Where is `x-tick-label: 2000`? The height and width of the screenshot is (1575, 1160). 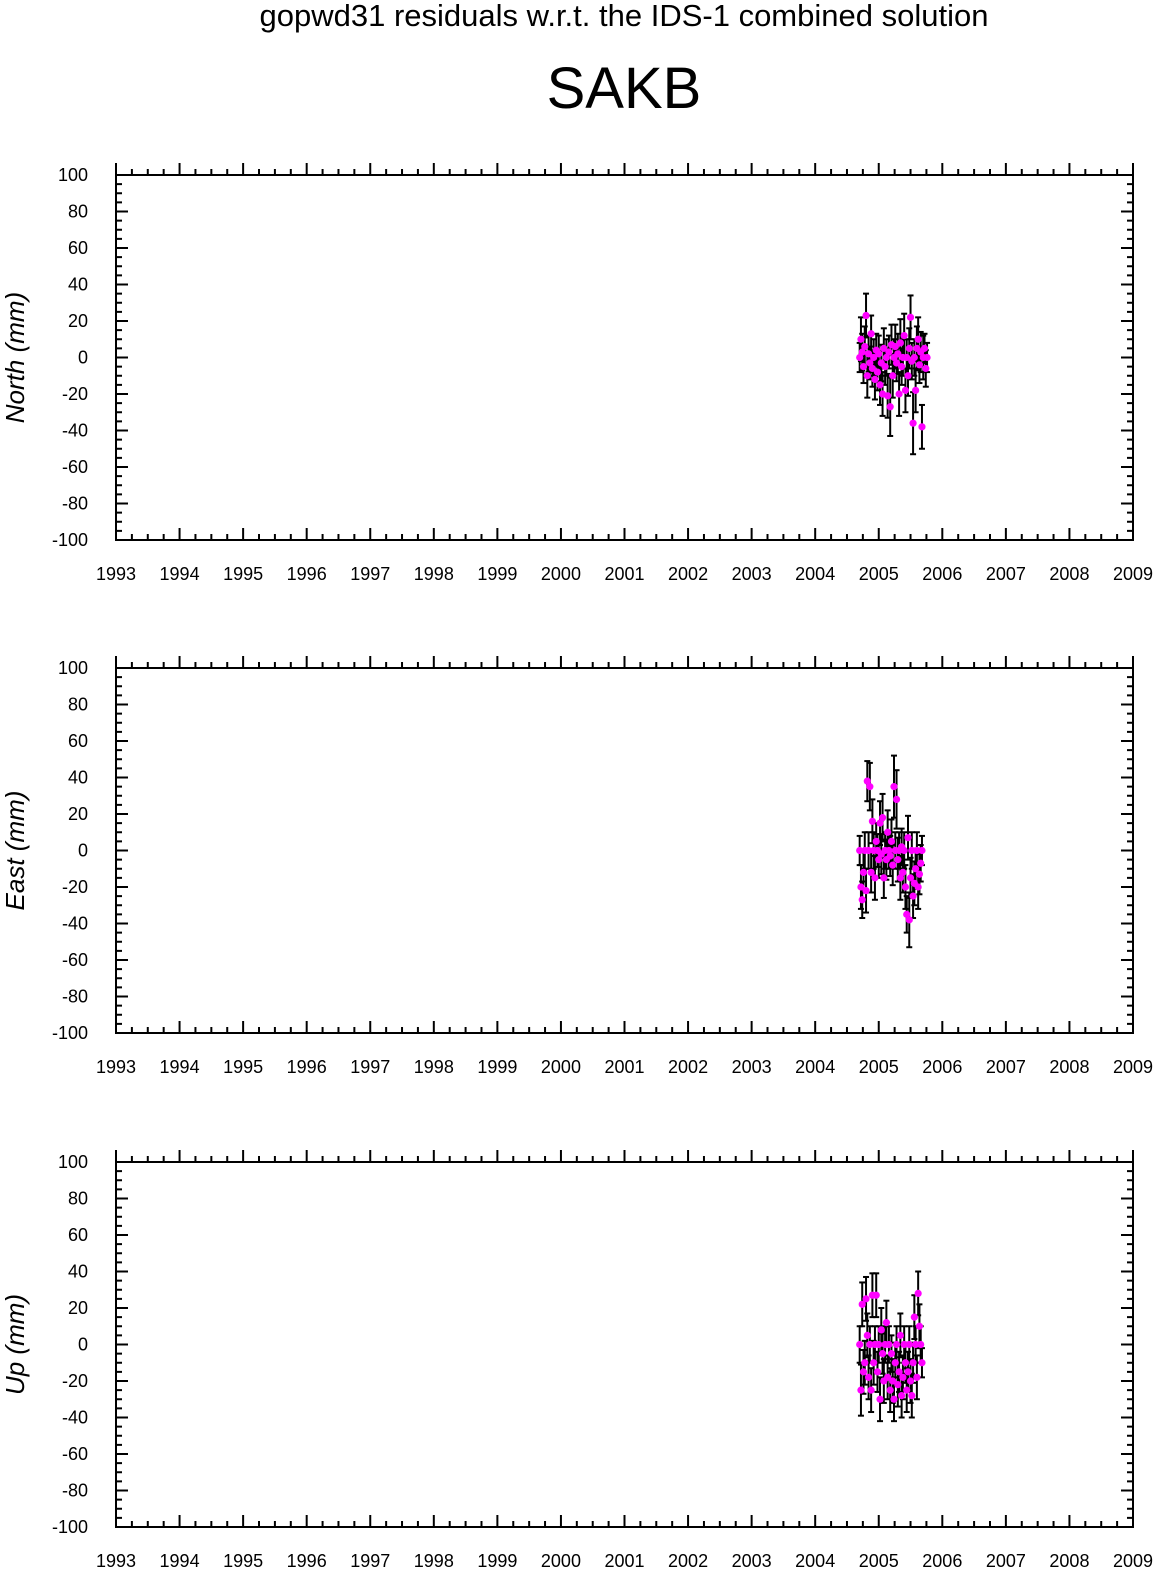
x-tick-label: 2000 is located at coordinates (561, 1561).